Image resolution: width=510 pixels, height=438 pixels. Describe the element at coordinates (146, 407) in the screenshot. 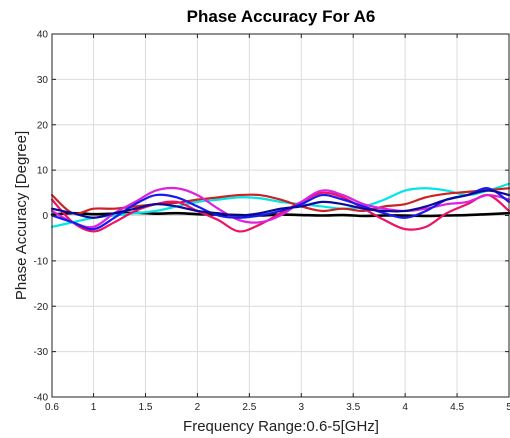

I see `x-tick-label: 1.5` at that location.